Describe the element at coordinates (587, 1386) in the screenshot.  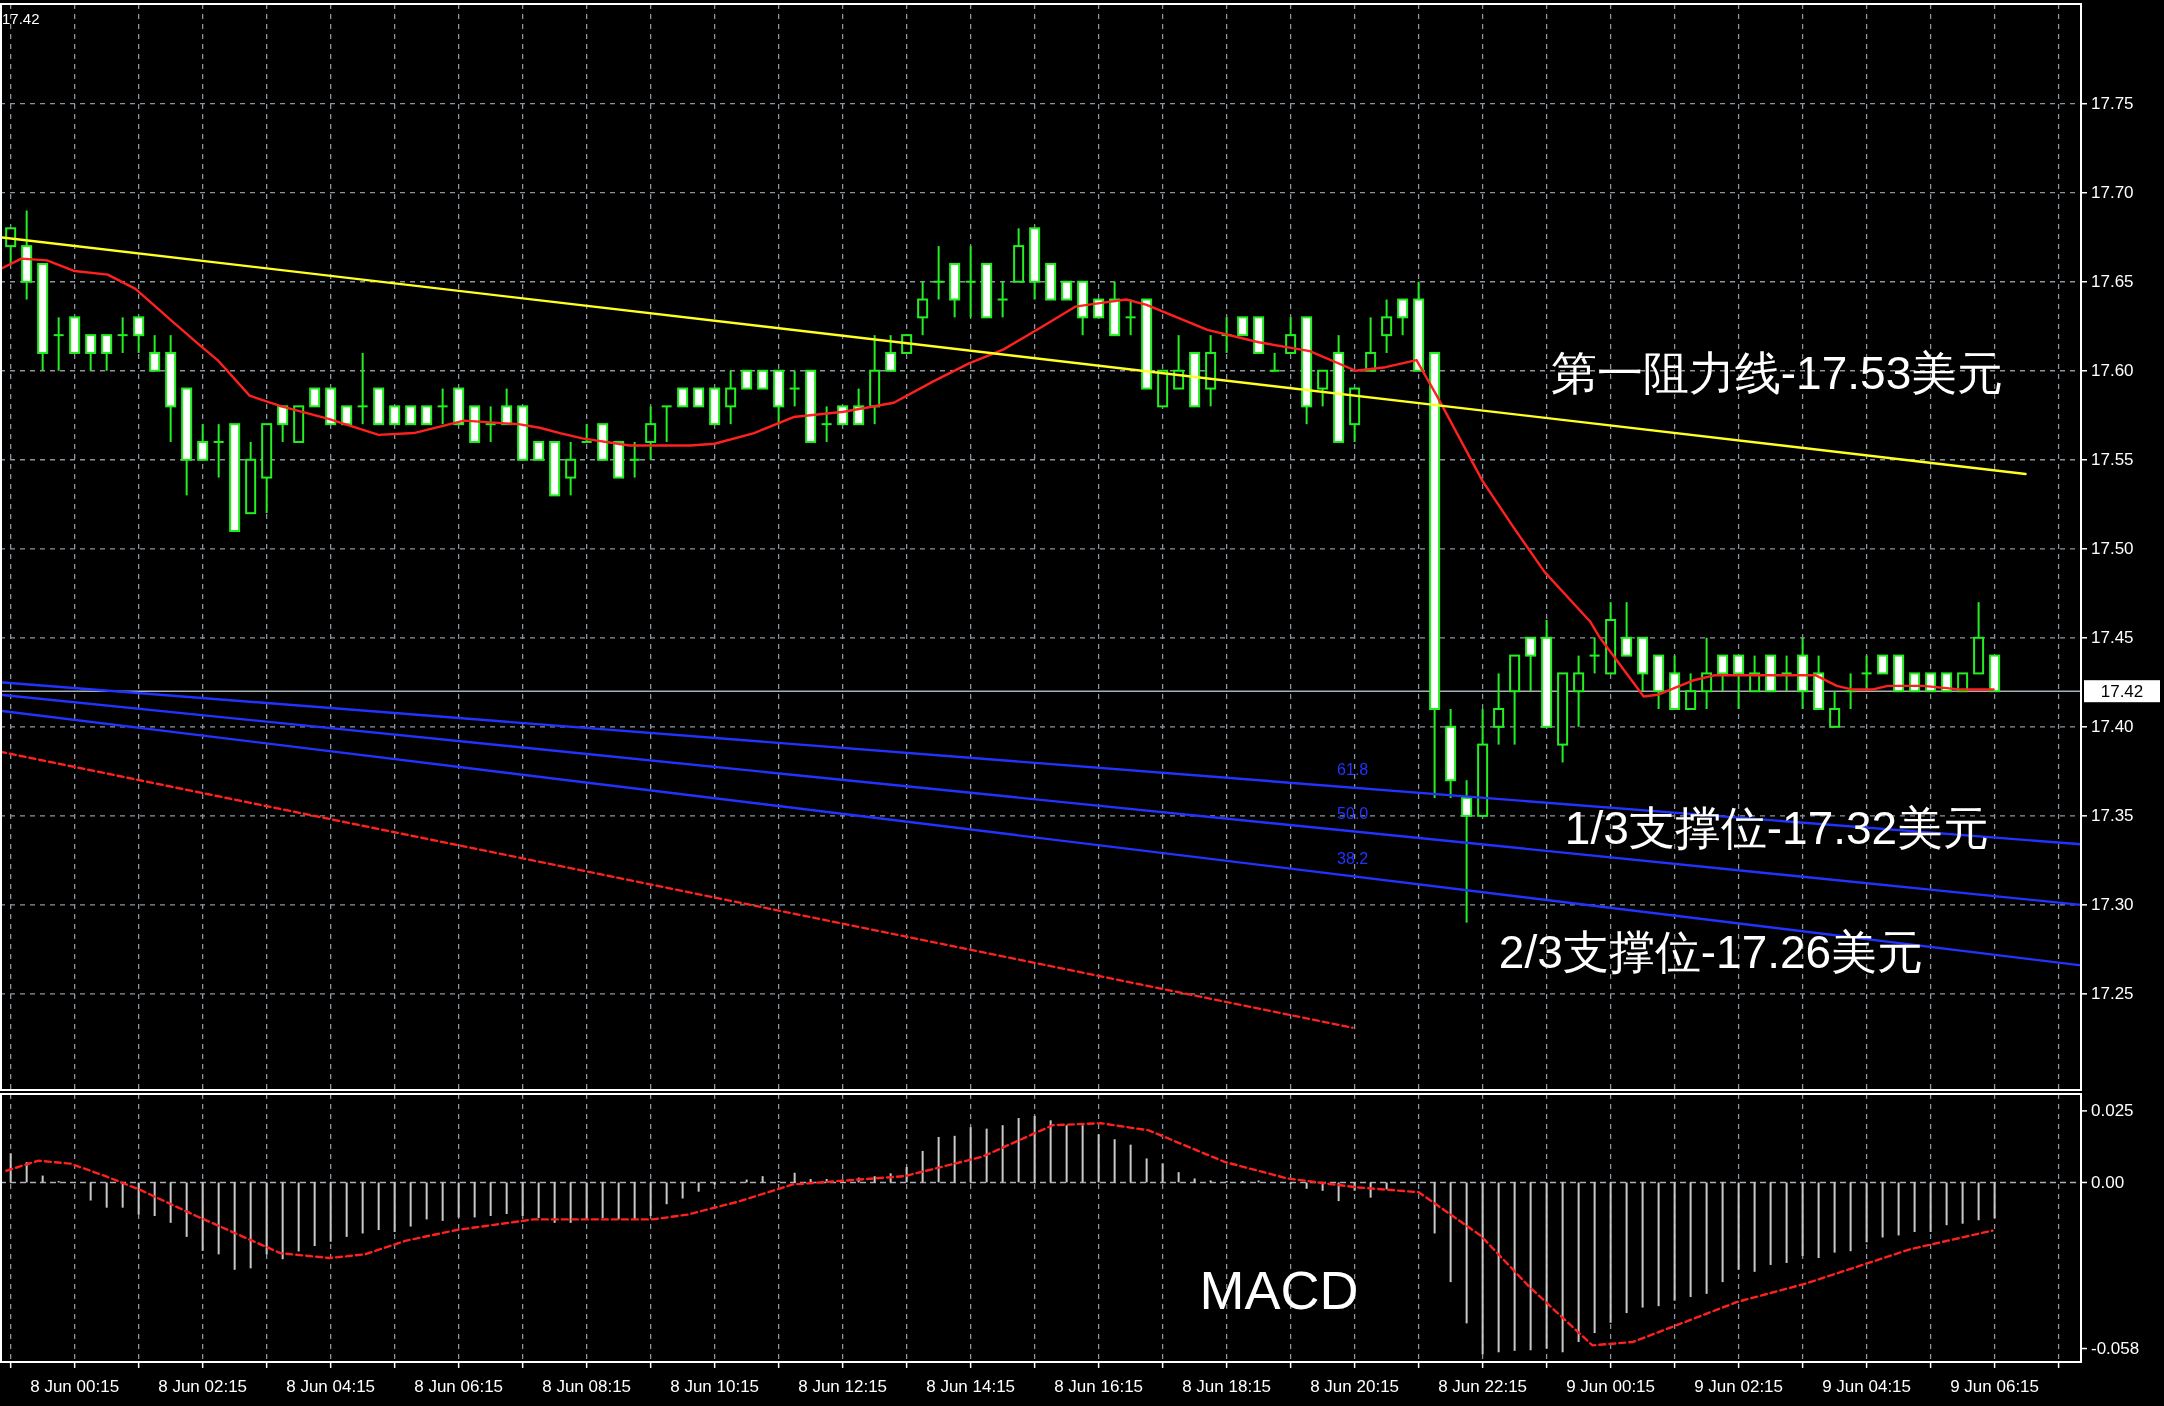
I see `x-tick-label: 8 Jun 08:15` at that location.